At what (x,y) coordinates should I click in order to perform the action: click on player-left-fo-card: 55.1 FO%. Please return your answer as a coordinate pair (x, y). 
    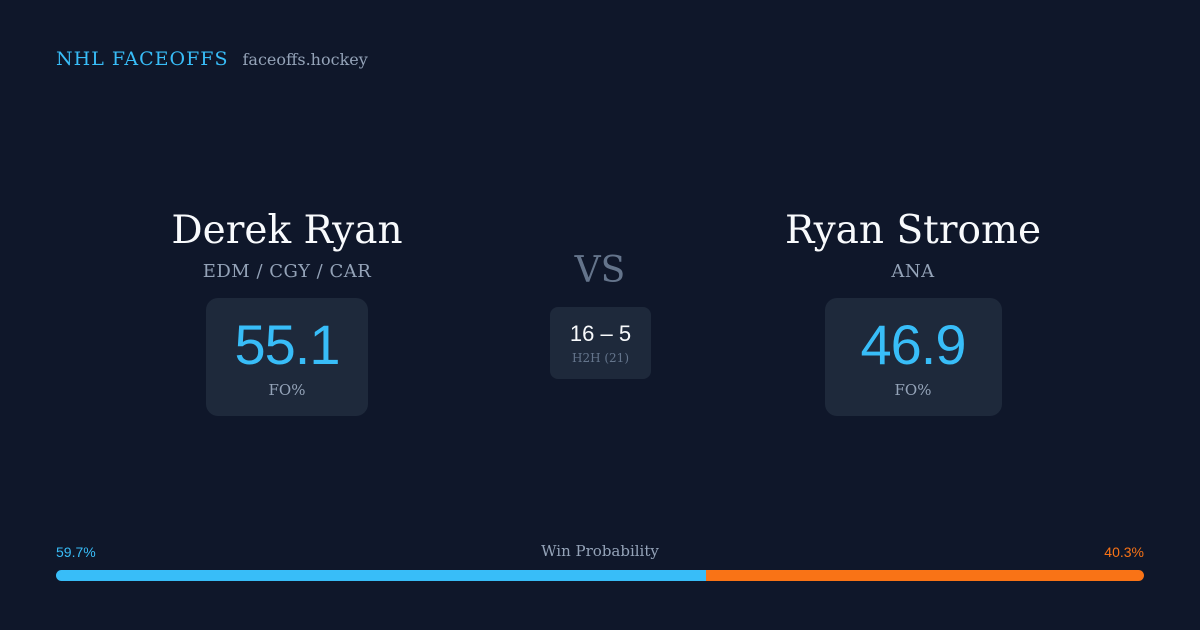
    Looking at the image, I should click on (287, 357).